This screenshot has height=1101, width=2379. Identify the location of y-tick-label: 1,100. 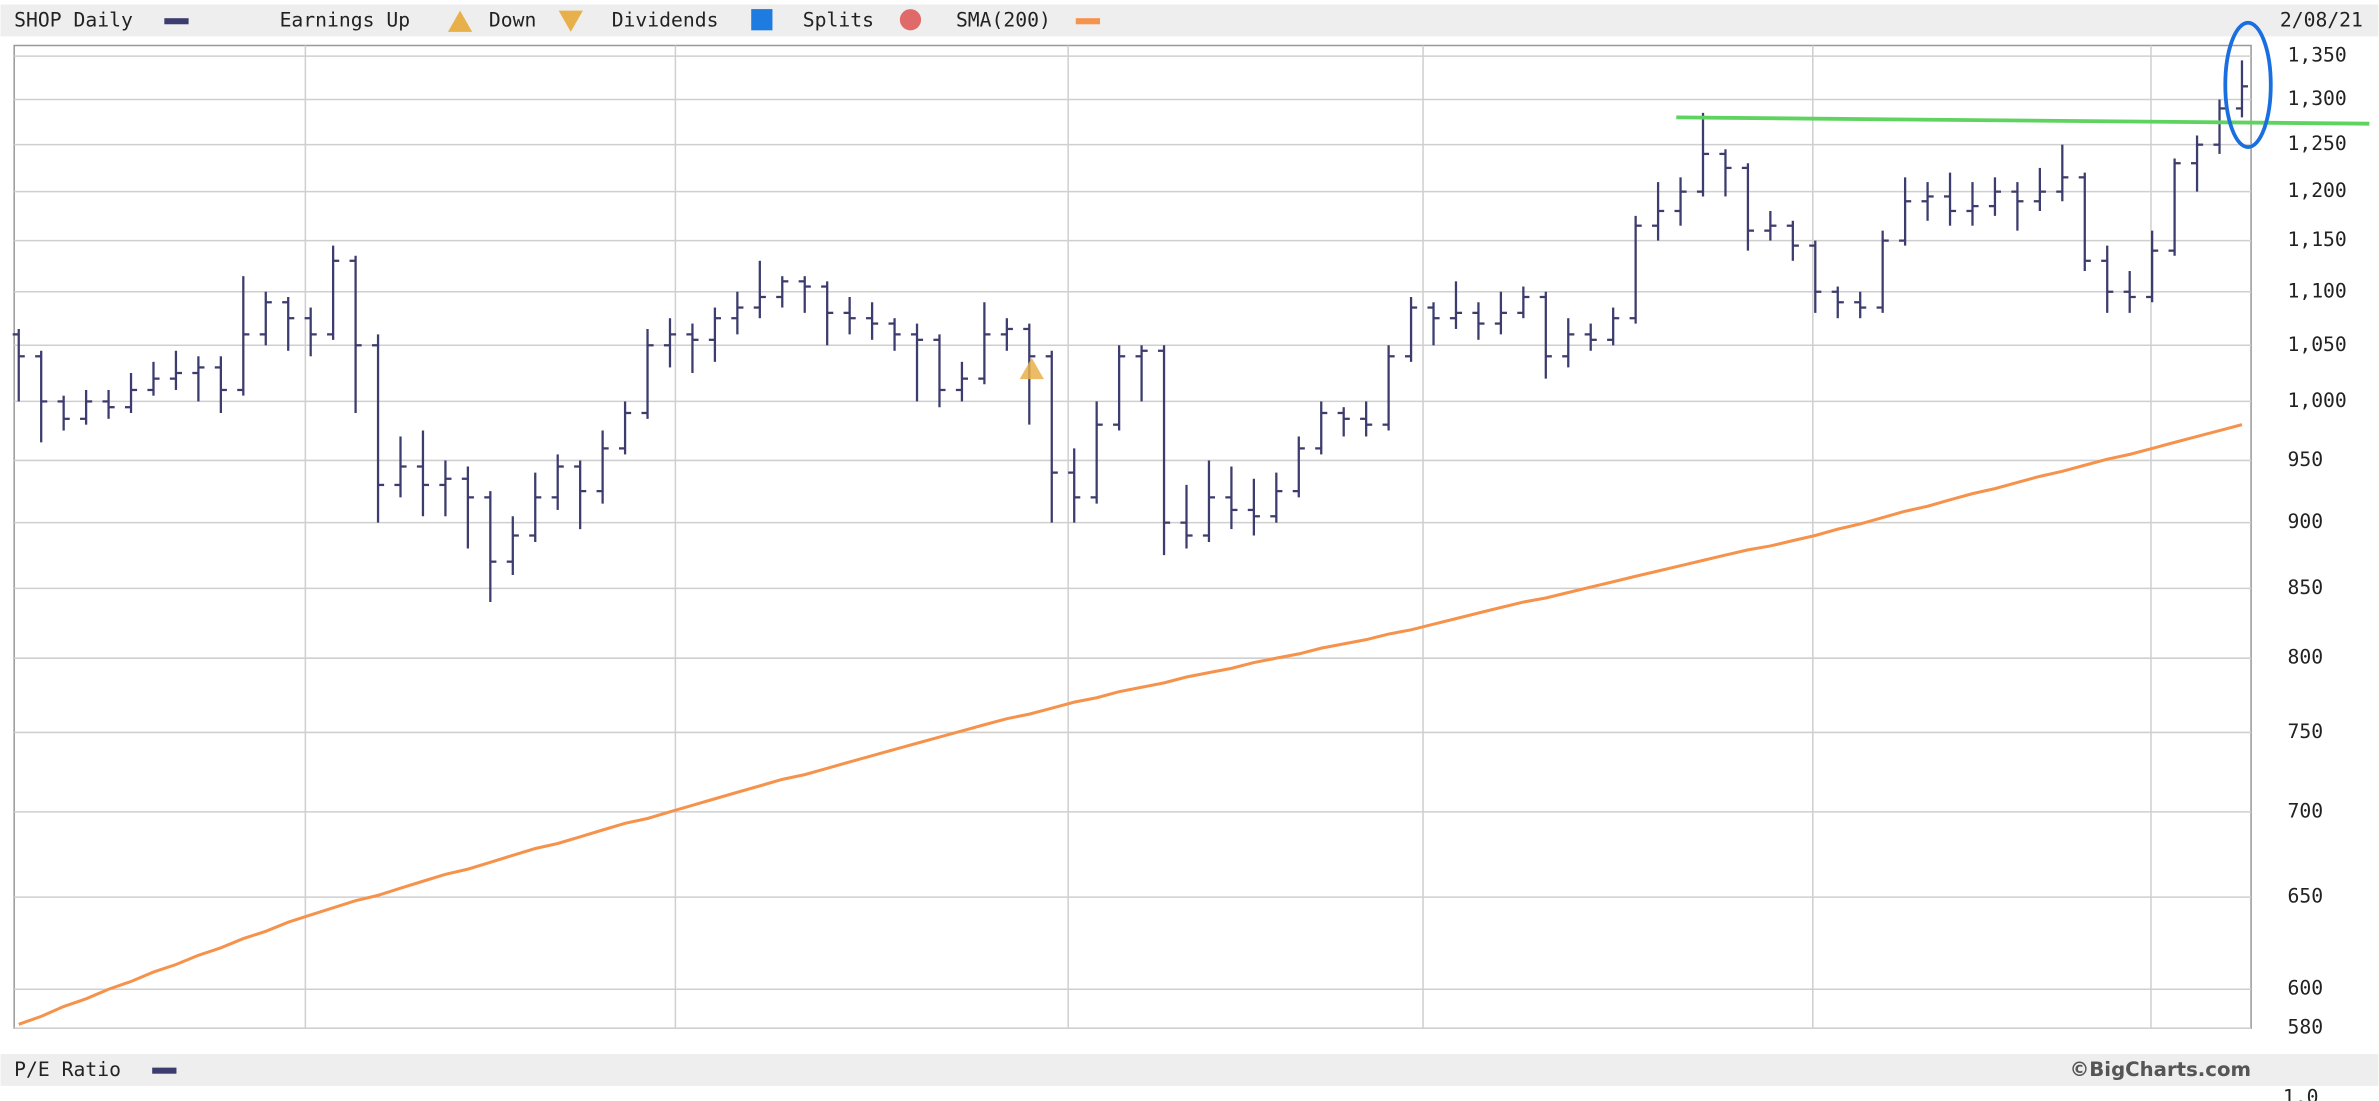
(2316, 290).